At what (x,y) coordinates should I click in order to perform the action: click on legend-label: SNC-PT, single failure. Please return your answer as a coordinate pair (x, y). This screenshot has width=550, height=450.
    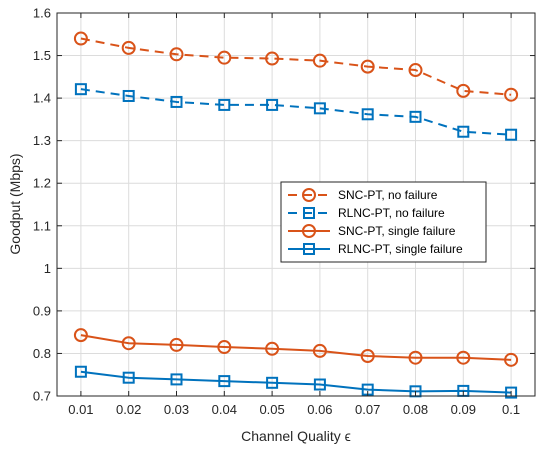
    Looking at the image, I should click on (397, 231).